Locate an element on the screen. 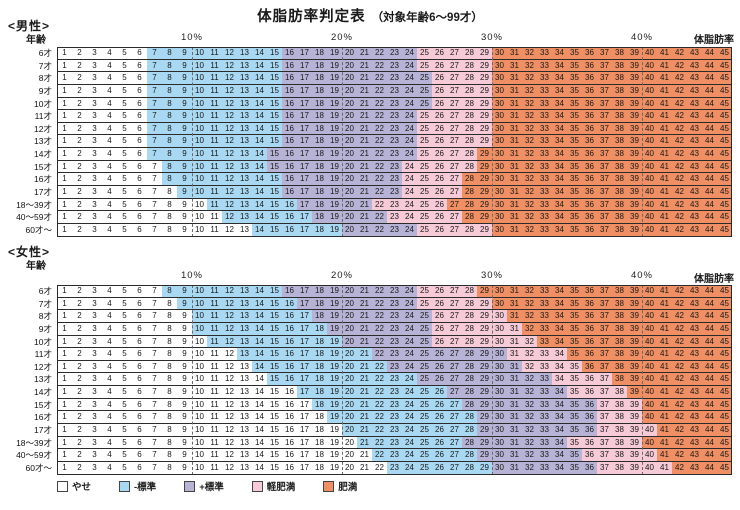  cell: 7 is located at coordinates (154, 65).